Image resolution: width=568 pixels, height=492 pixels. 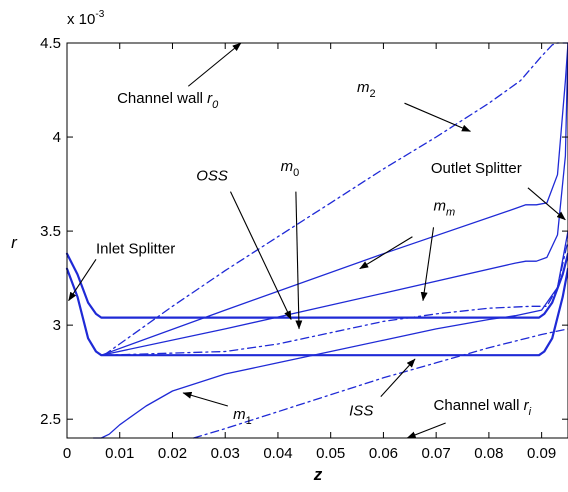 What do you see at coordinates (426, 430) in the screenshot?
I see `annotation-arrow-channel-wall-ri` at bounding box center [426, 430].